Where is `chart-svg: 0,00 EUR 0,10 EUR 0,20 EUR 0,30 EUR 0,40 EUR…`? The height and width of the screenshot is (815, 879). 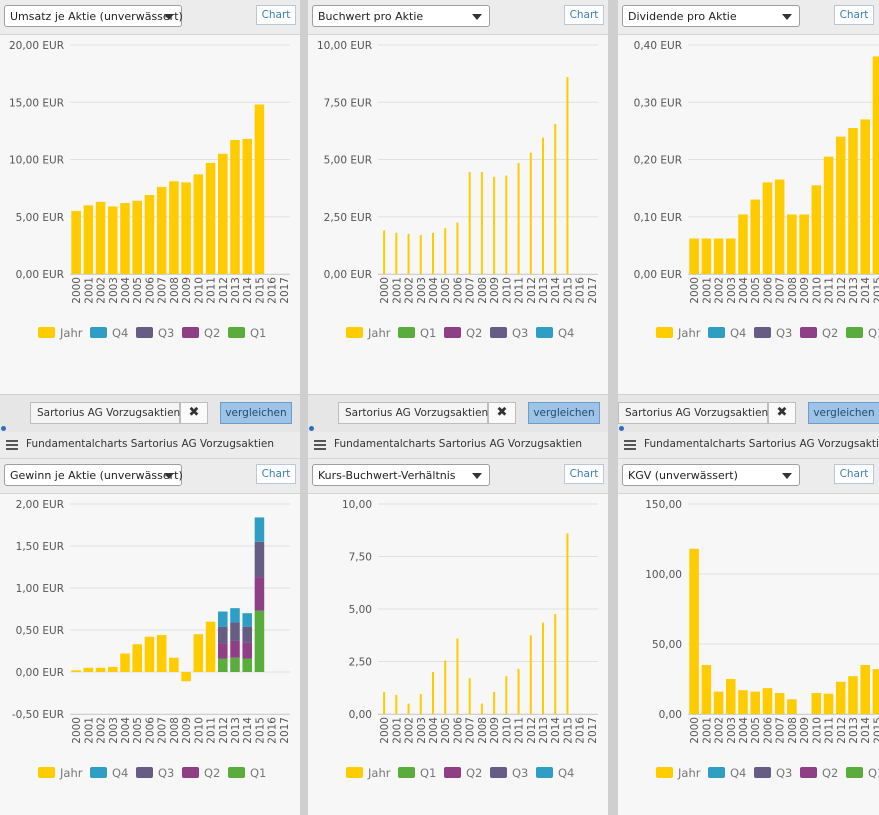
chart-svg: 0,00 EUR 0,10 EUR 0,20 EUR 0,30 EUR 0,40 EUR… is located at coordinates (756, 190).